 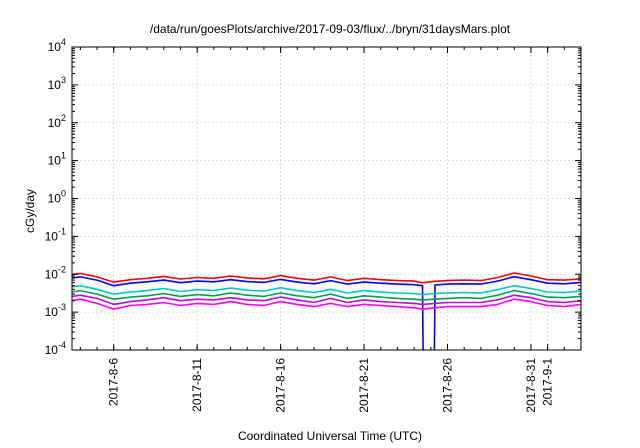 I want to click on x-tick-label: 2017-8-11, so click(x=197, y=385).